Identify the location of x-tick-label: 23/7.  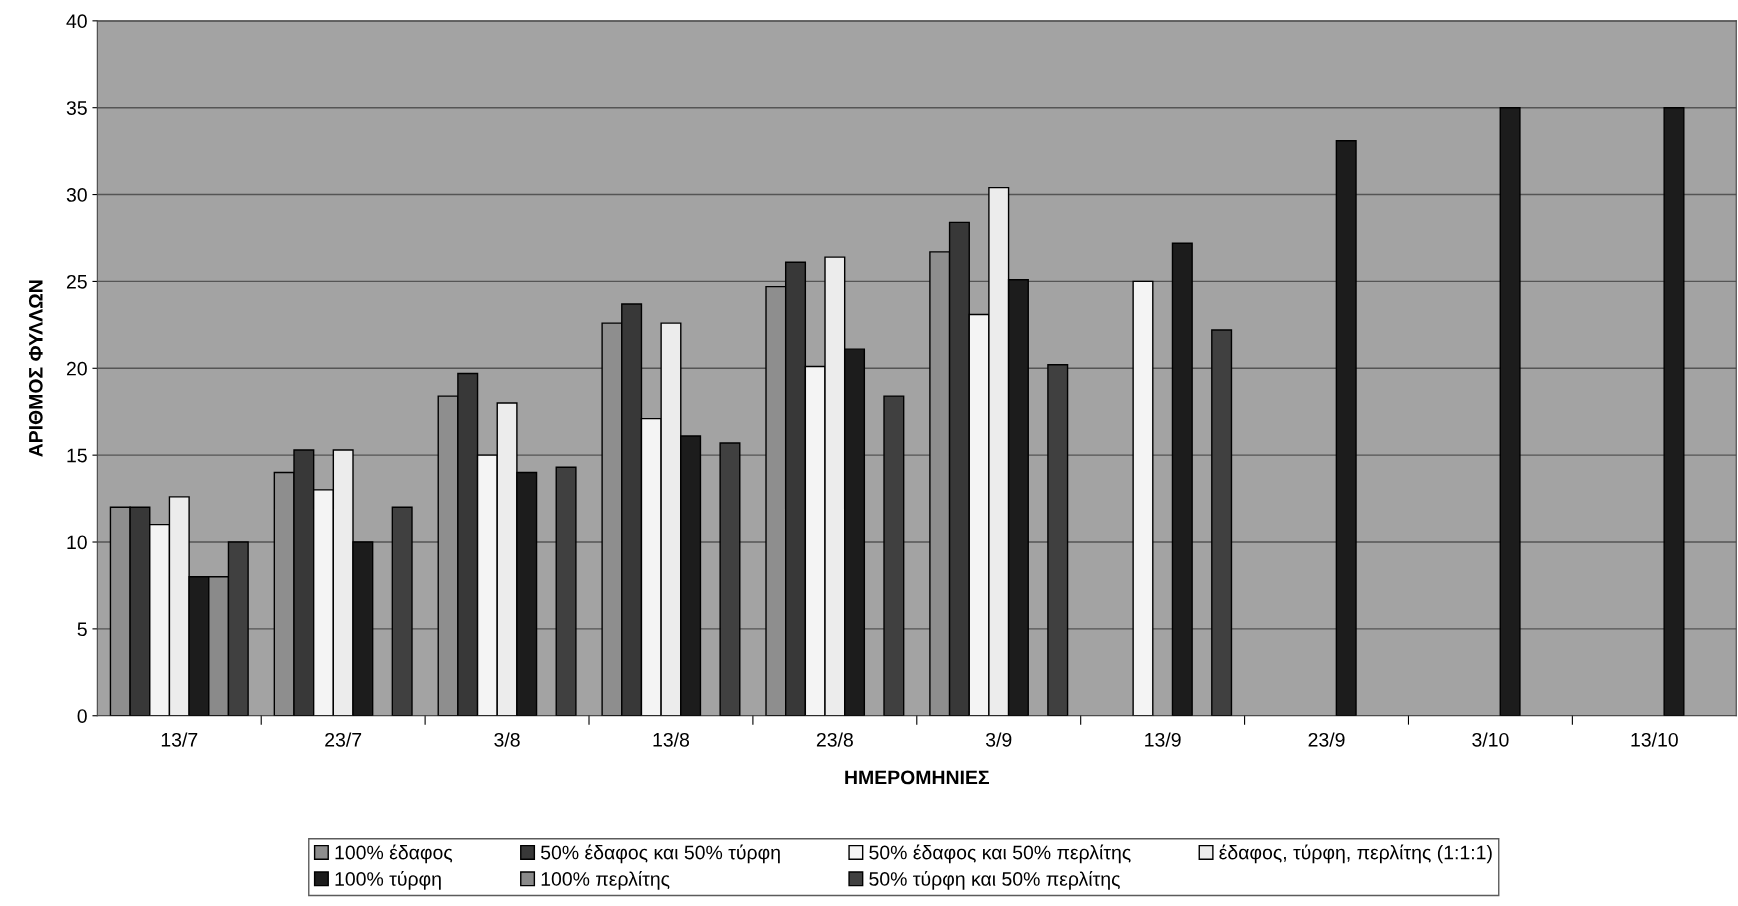
(343, 739).